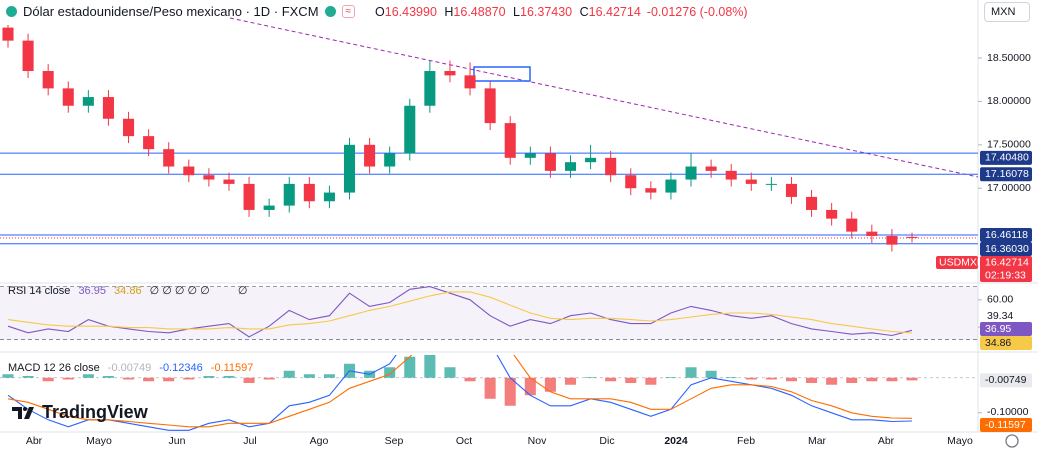  I want to click on price-badge-label: -0.11597, so click(1005, 425).